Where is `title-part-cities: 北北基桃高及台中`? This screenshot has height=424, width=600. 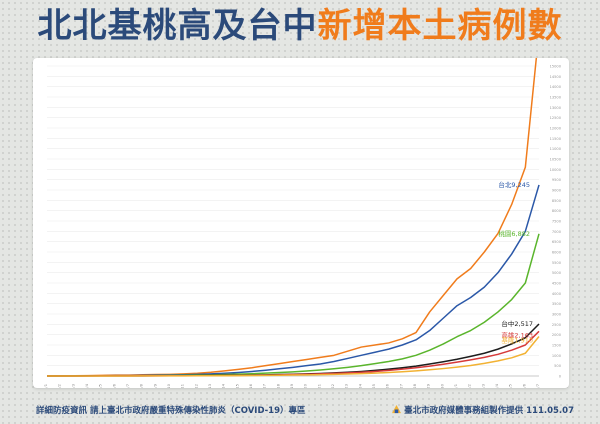 title-part-cities: 北北基桃高及台中 is located at coordinates (177, 26).